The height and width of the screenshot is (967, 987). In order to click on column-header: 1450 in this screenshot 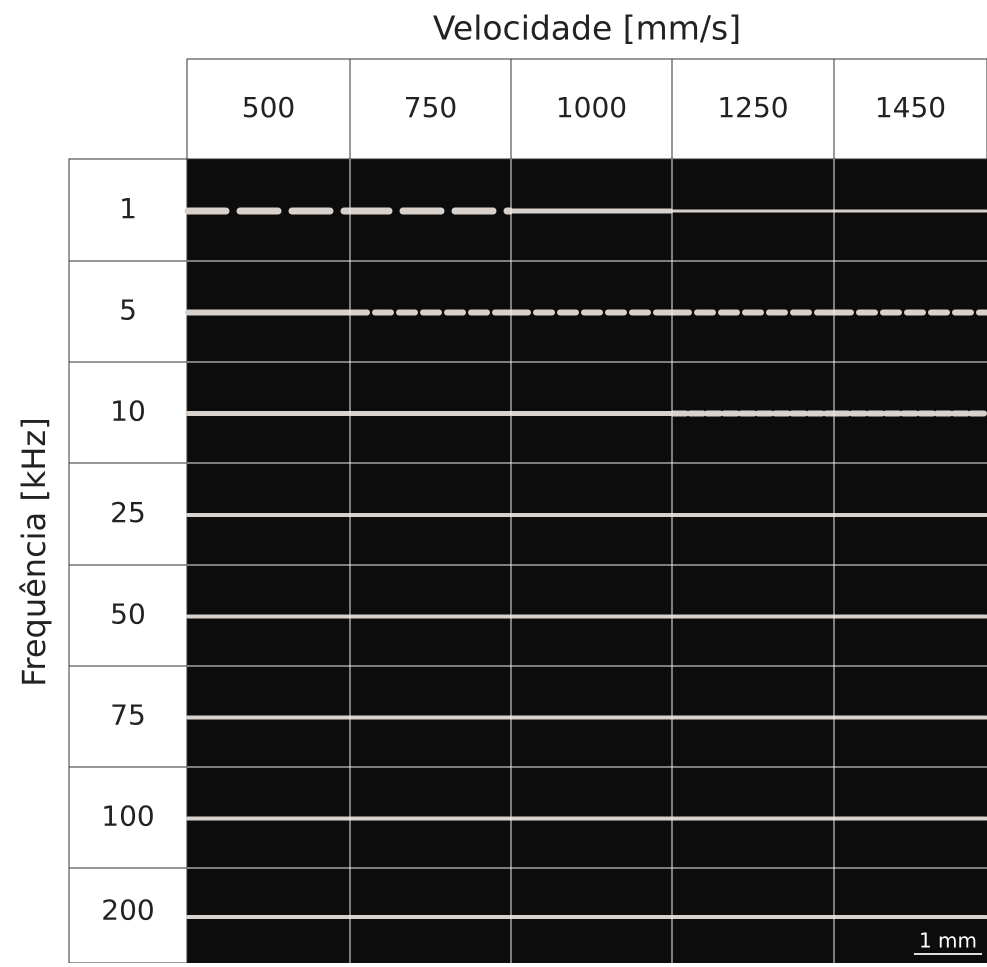, I will do `click(910, 107)`.